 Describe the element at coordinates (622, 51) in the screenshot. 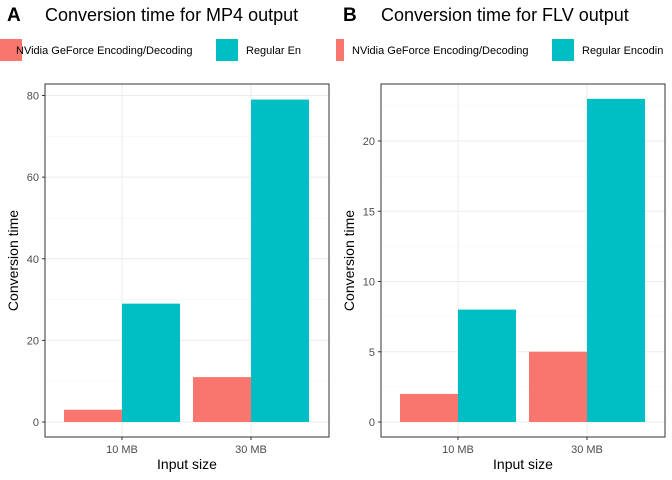

I see `legend-label-regular: Regular Encodin` at that location.